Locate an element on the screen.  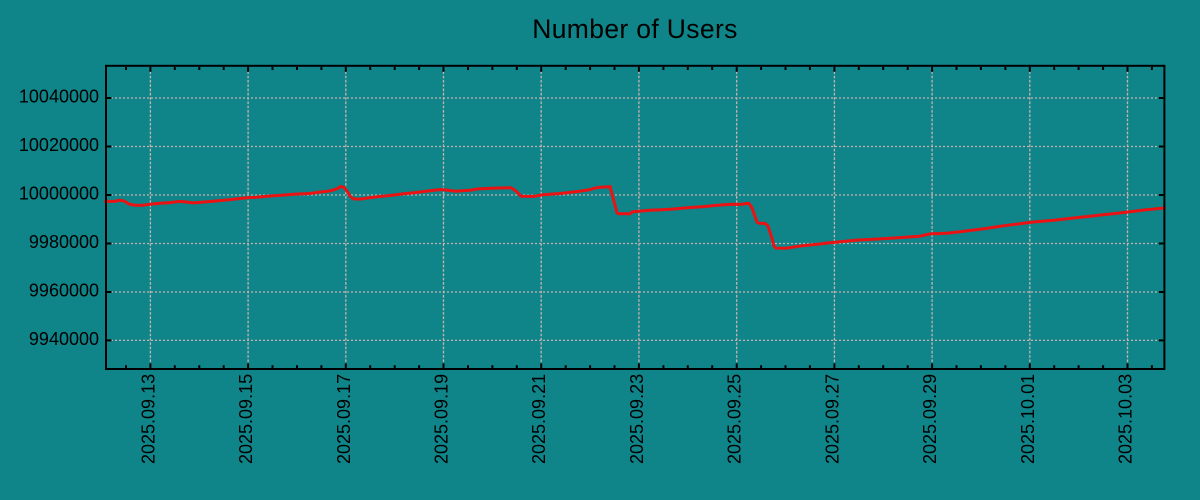
svg-text: 2025.09.13 is located at coordinates (148, 419).